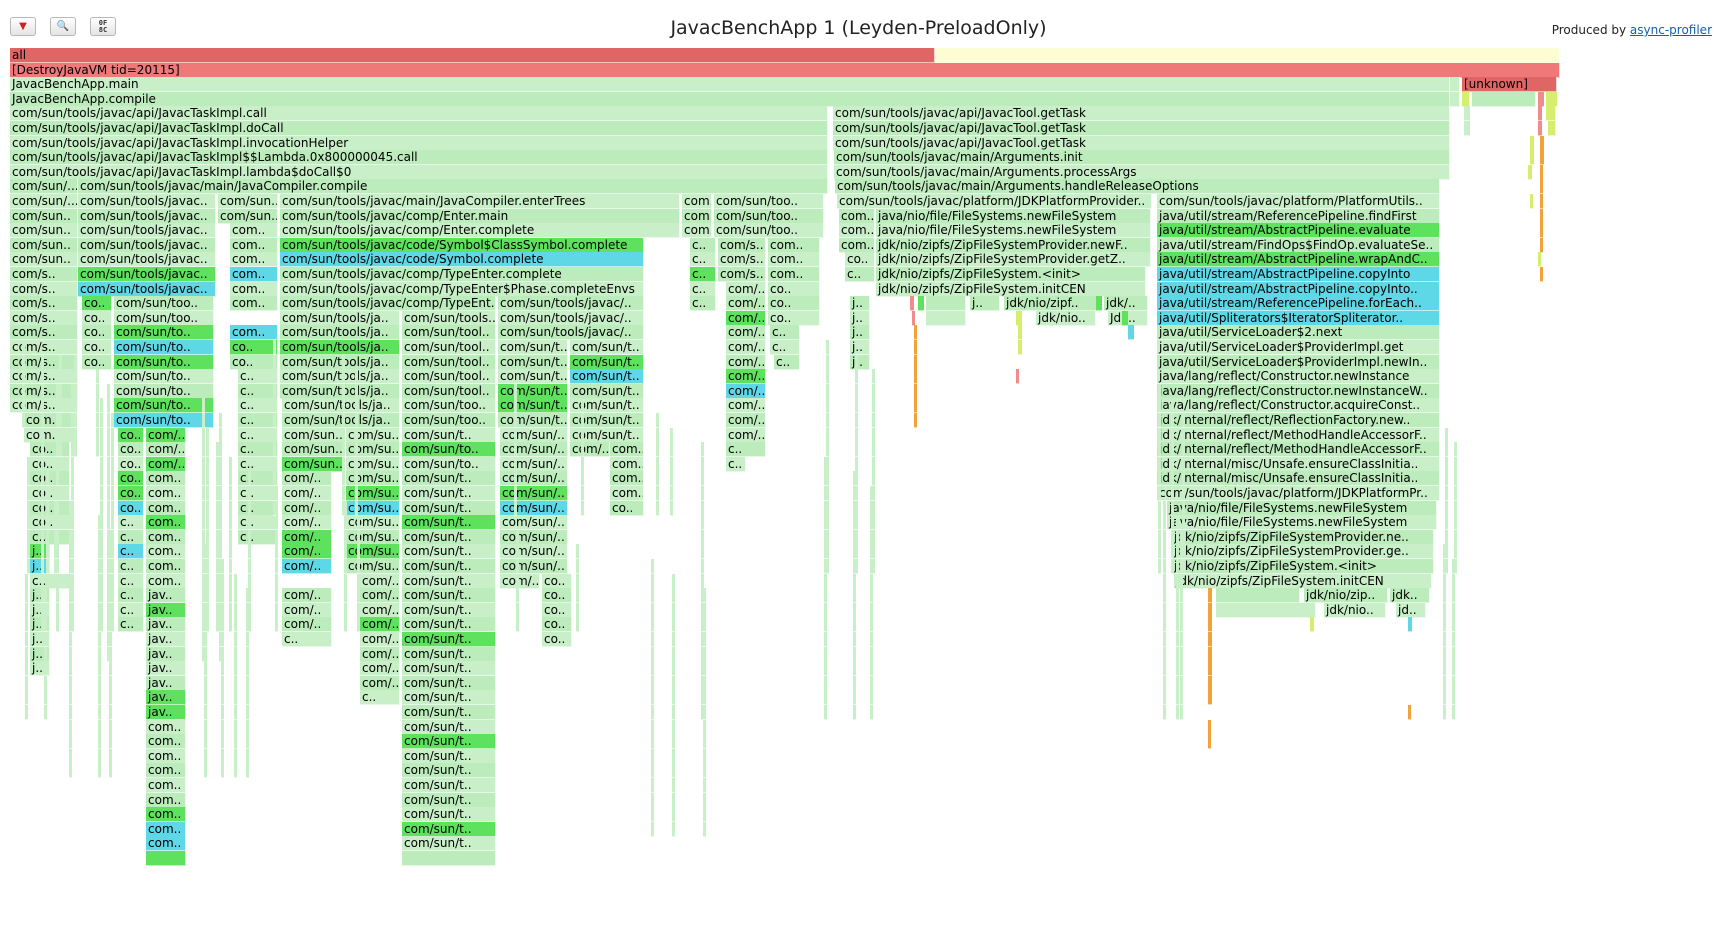 The width and height of the screenshot is (1717, 934). I want to click on search-button: 🔍, so click(63, 26).